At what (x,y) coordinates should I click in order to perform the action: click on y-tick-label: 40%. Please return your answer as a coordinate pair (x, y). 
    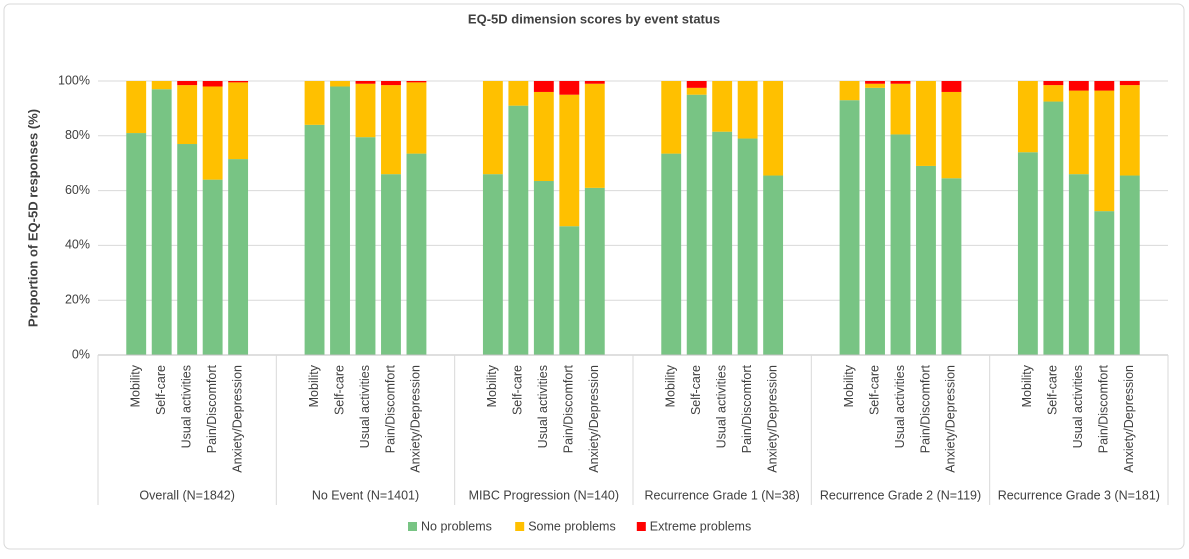
    Looking at the image, I should click on (77, 245).